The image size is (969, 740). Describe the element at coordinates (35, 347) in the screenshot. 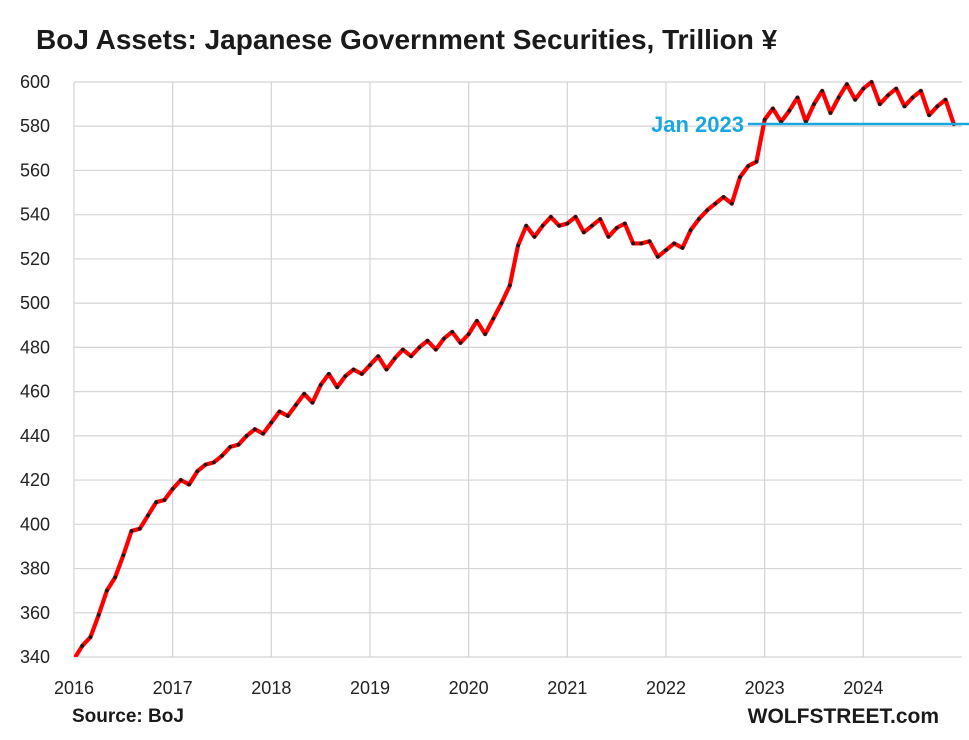

I see `y-tick-label: 480` at that location.